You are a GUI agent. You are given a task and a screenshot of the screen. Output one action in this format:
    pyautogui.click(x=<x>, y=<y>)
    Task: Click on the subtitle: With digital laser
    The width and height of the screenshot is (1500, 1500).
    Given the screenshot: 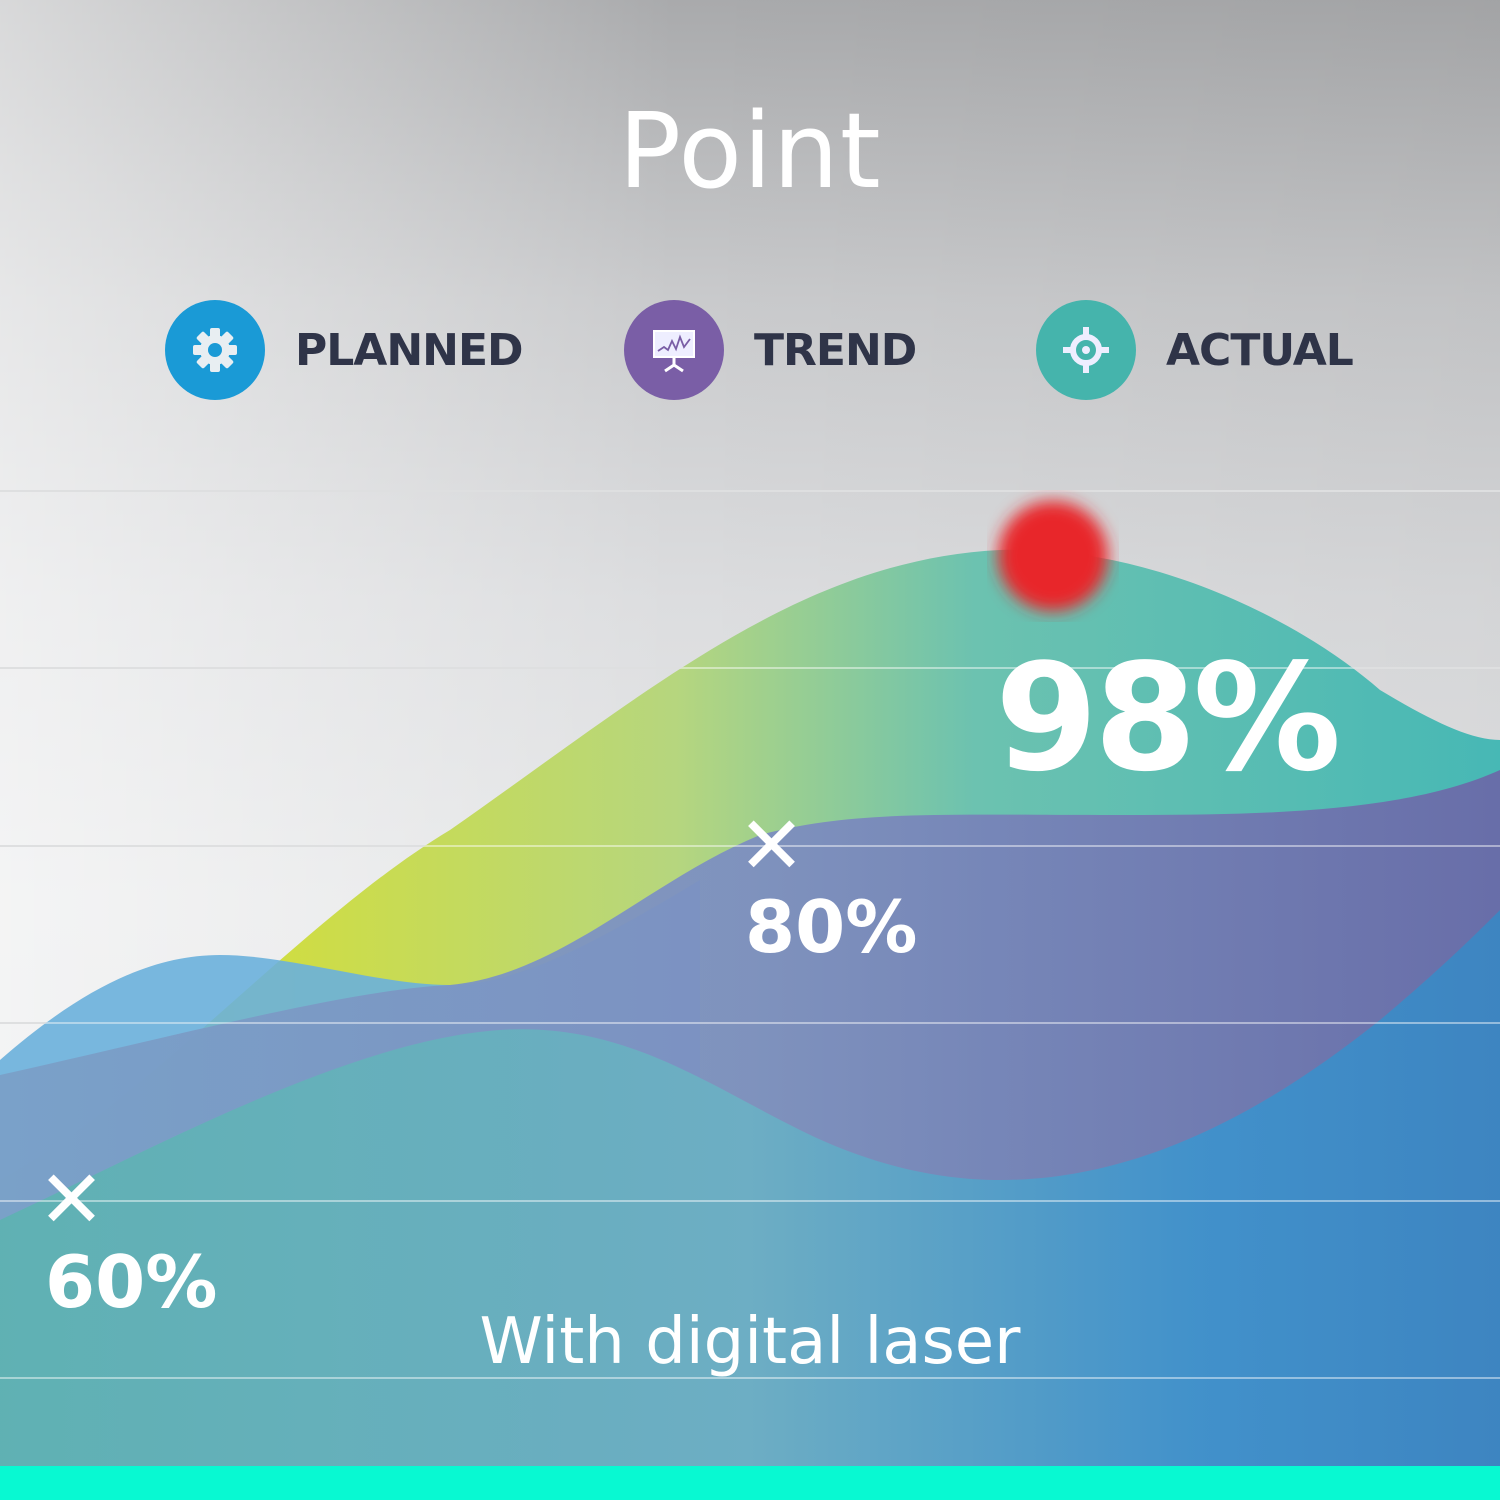 What is the action you would take?
    pyautogui.click(x=750, y=1342)
    